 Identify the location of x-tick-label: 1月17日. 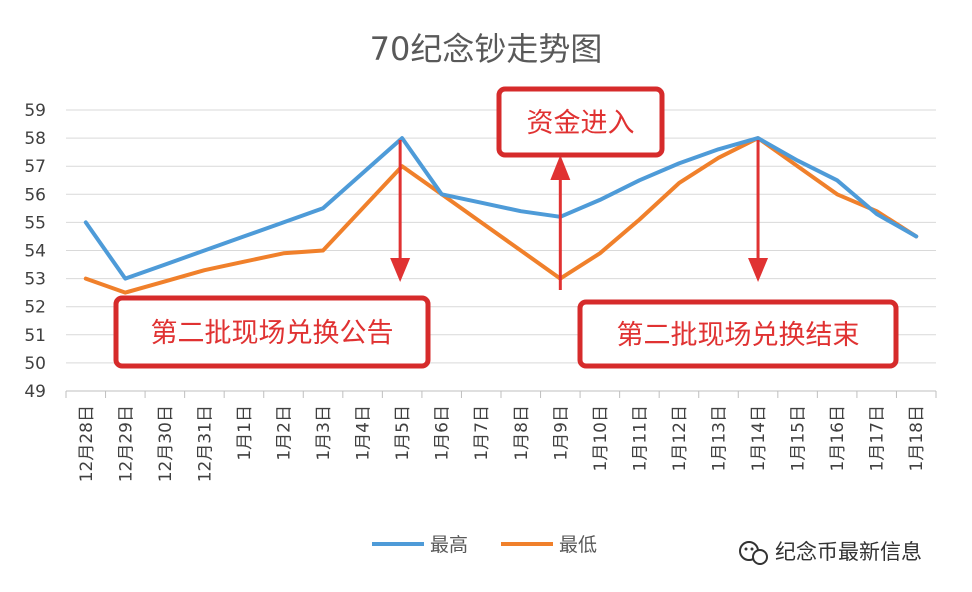
(878, 438).